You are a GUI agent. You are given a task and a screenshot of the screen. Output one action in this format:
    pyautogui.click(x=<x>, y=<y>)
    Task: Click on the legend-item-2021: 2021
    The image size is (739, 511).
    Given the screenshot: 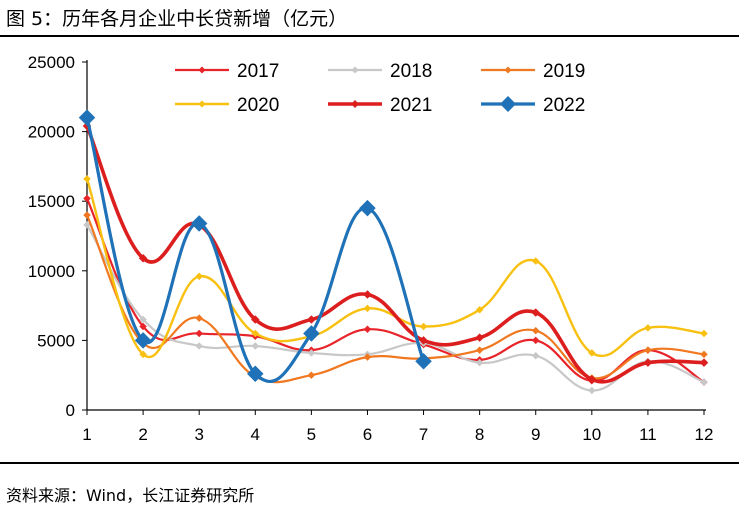 What is the action you would take?
    pyautogui.click(x=380, y=105)
    